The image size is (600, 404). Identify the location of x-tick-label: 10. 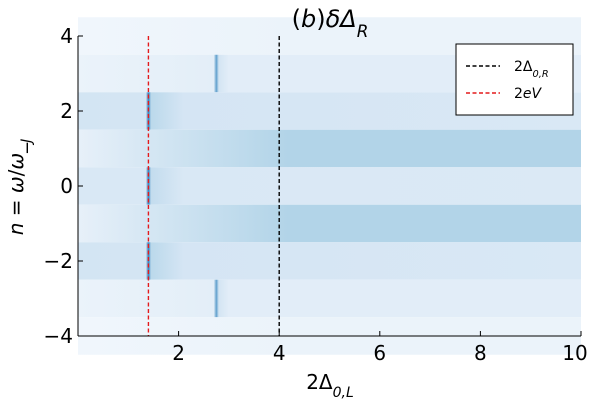
(574, 353).